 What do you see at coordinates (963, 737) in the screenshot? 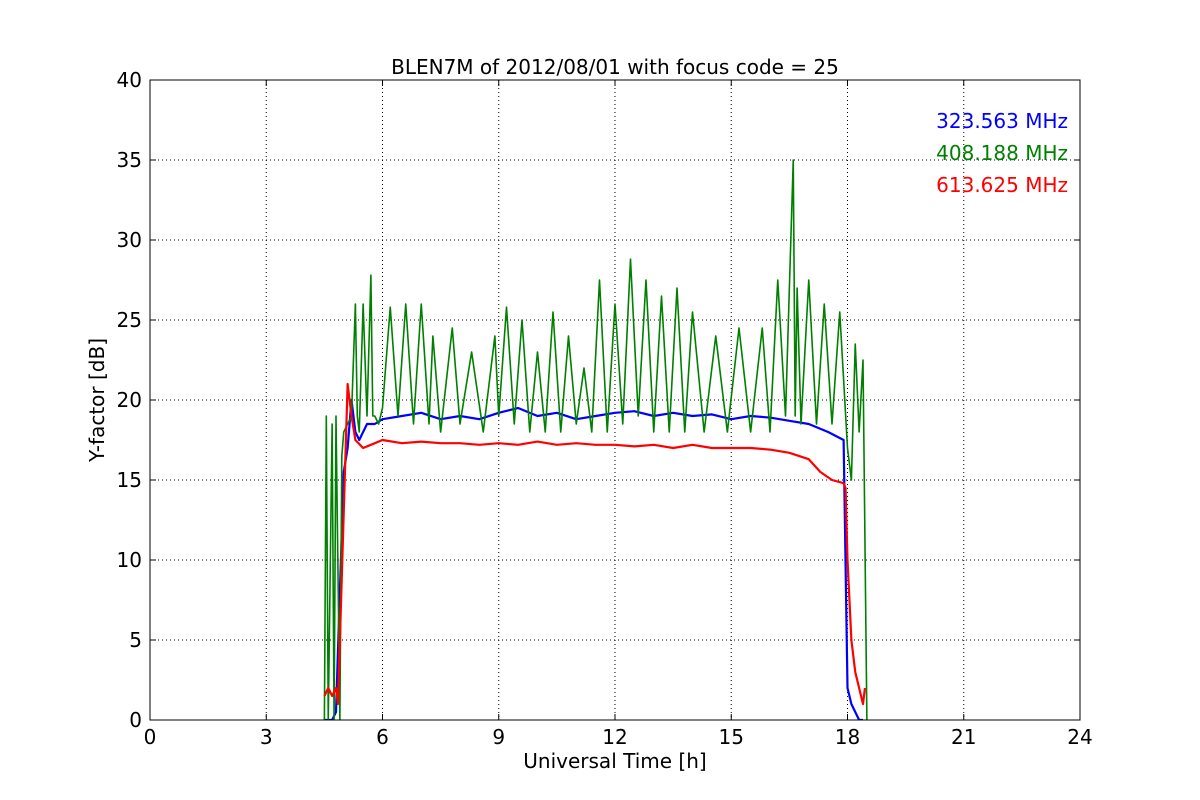
I see `x-tick-label: 21` at bounding box center [963, 737].